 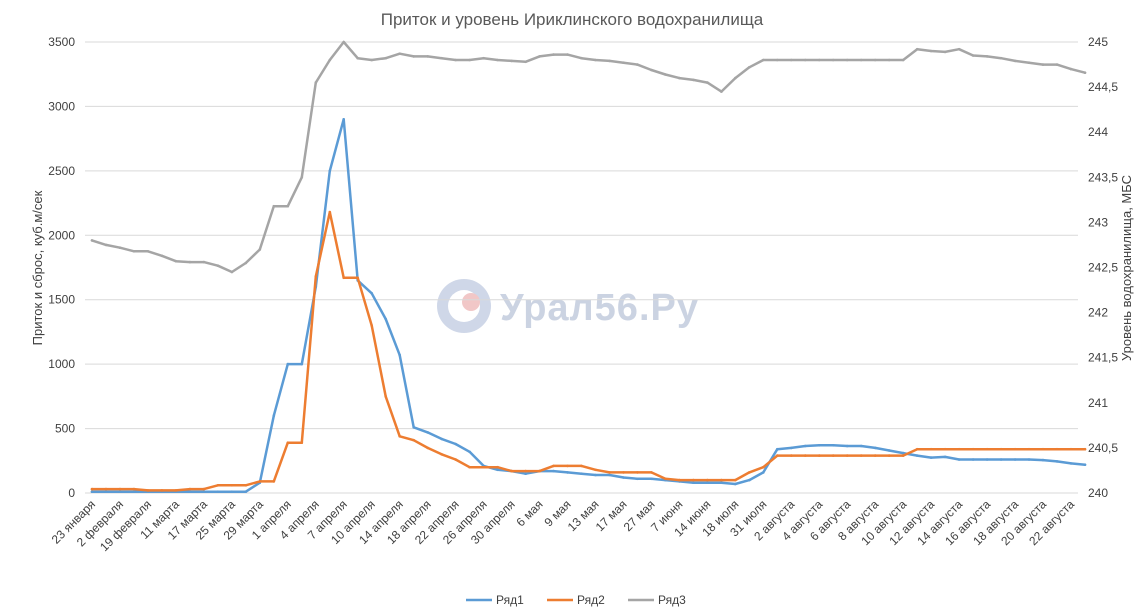 What do you see at coordinates (1098, 493) in the screenshot?
I see `y2-tick-label: 240` at bounding box center [1098, 493].